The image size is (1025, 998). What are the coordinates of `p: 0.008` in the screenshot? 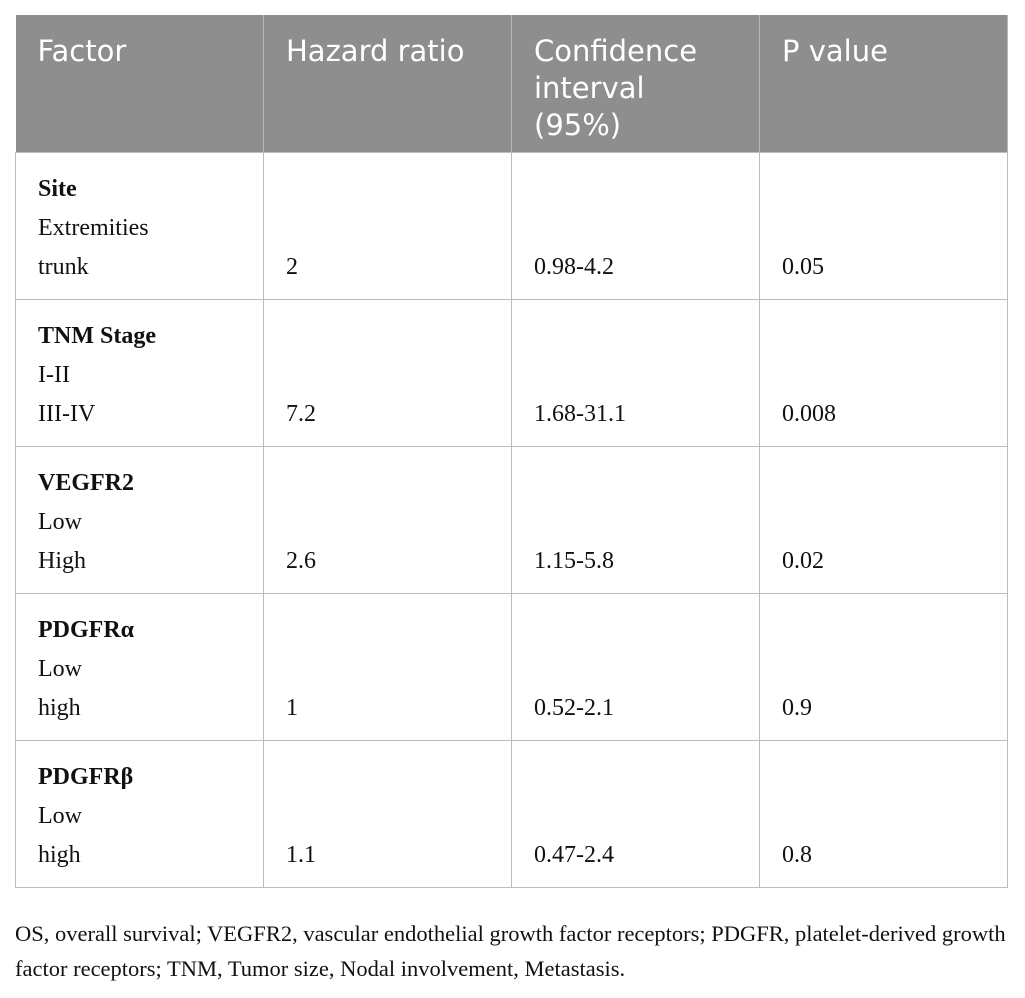 It's located at (809, 413).